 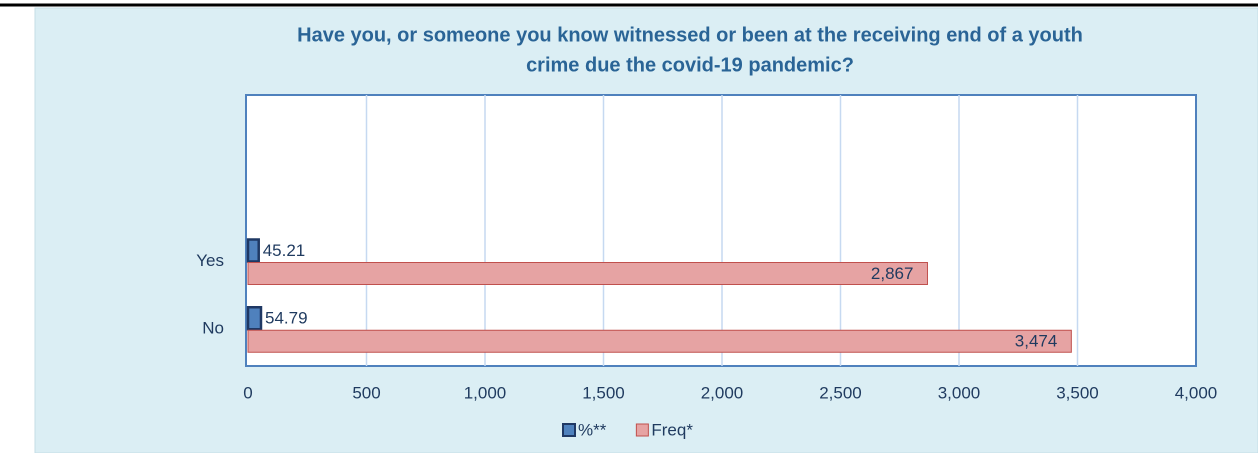 What do you see at coordinates (690, 65) in the screenshot?
I see `chart-title: crime due the covid-19 pandemic?` at bounding box center [690, 65].